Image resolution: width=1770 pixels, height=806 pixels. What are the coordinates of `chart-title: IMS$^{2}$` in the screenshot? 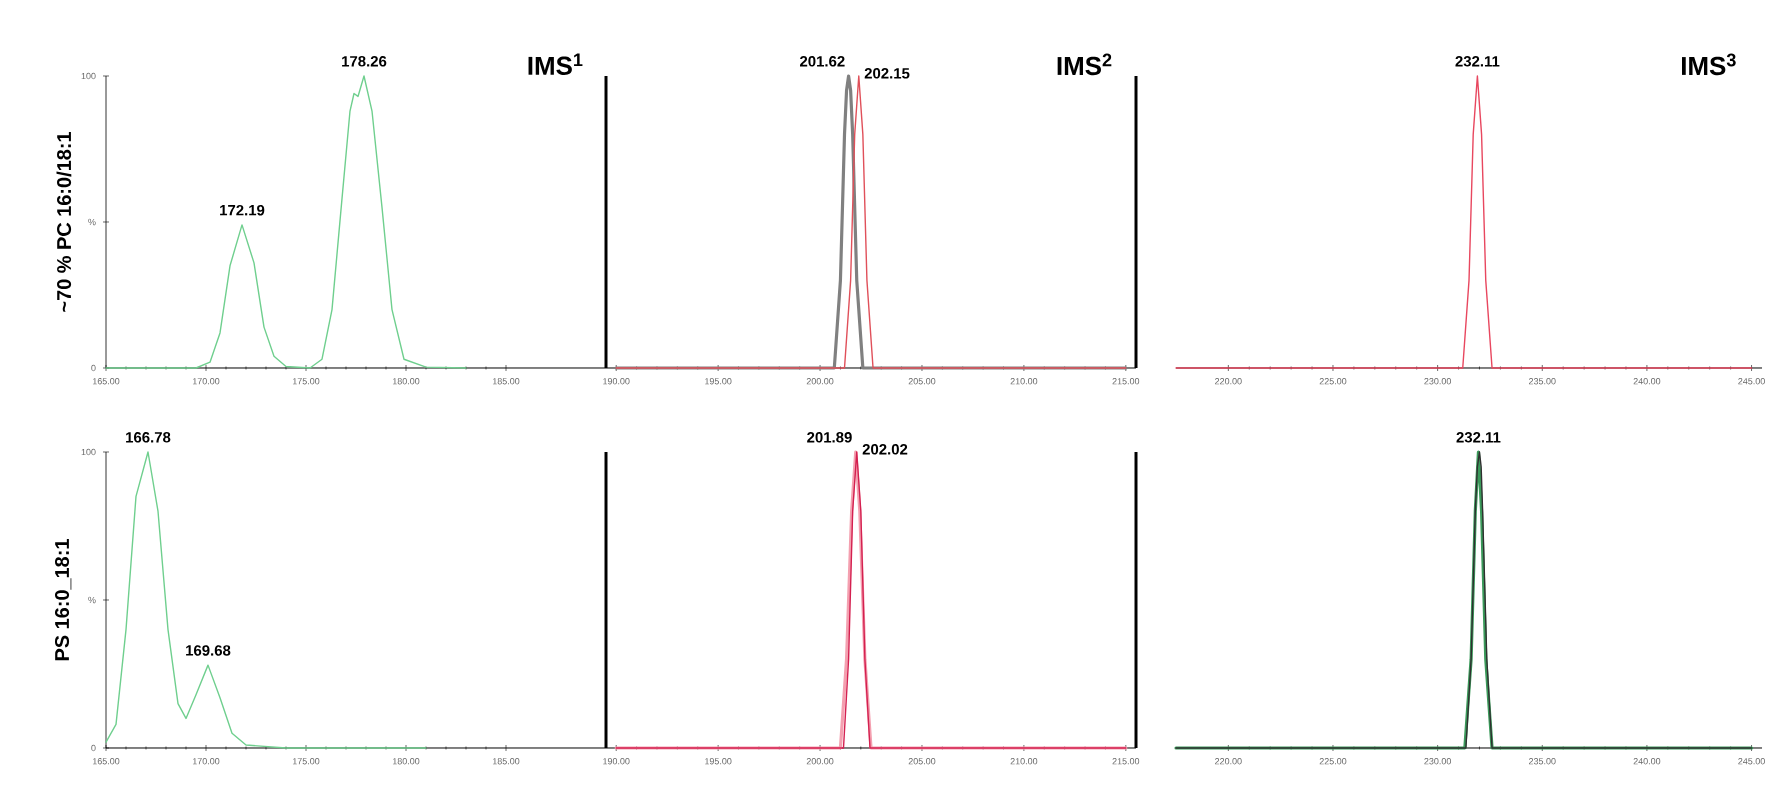 It's located at (1084, 64).